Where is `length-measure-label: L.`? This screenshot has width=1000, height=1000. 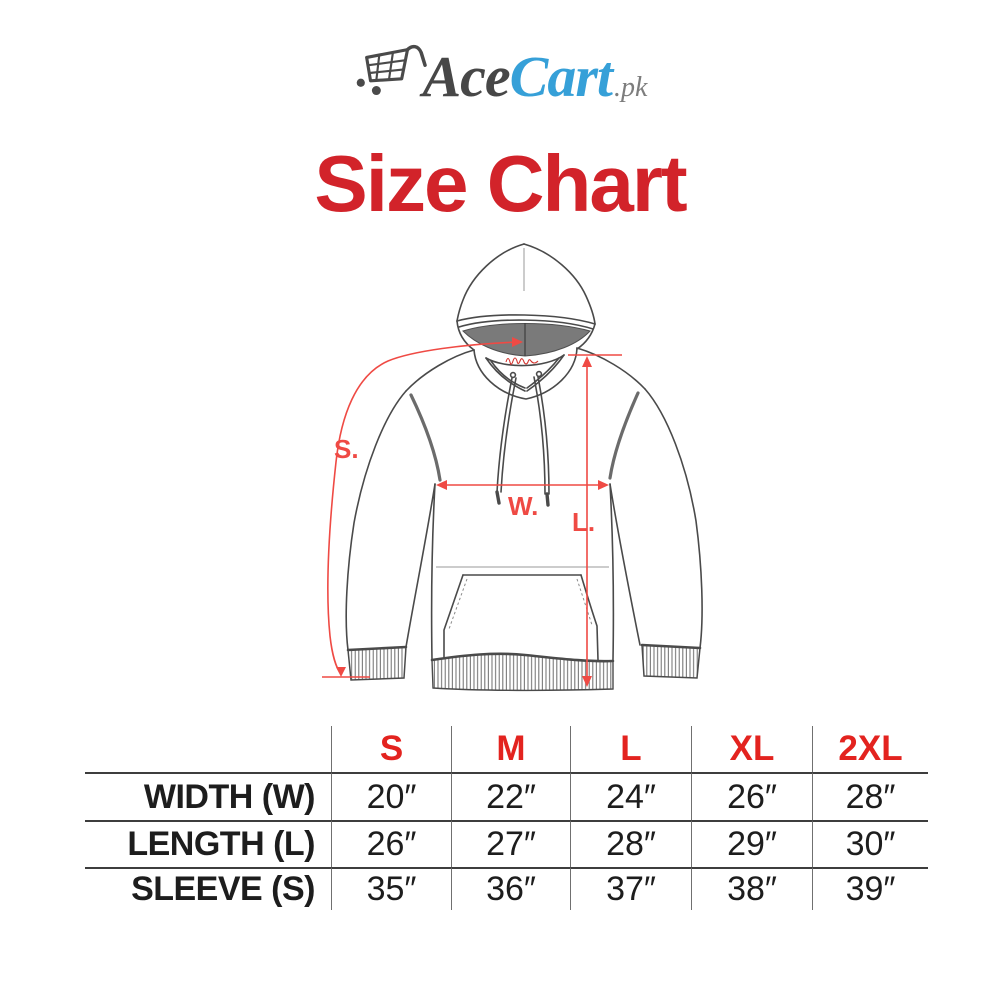 length-measure-label: L. is located at coordinates (583, 522).